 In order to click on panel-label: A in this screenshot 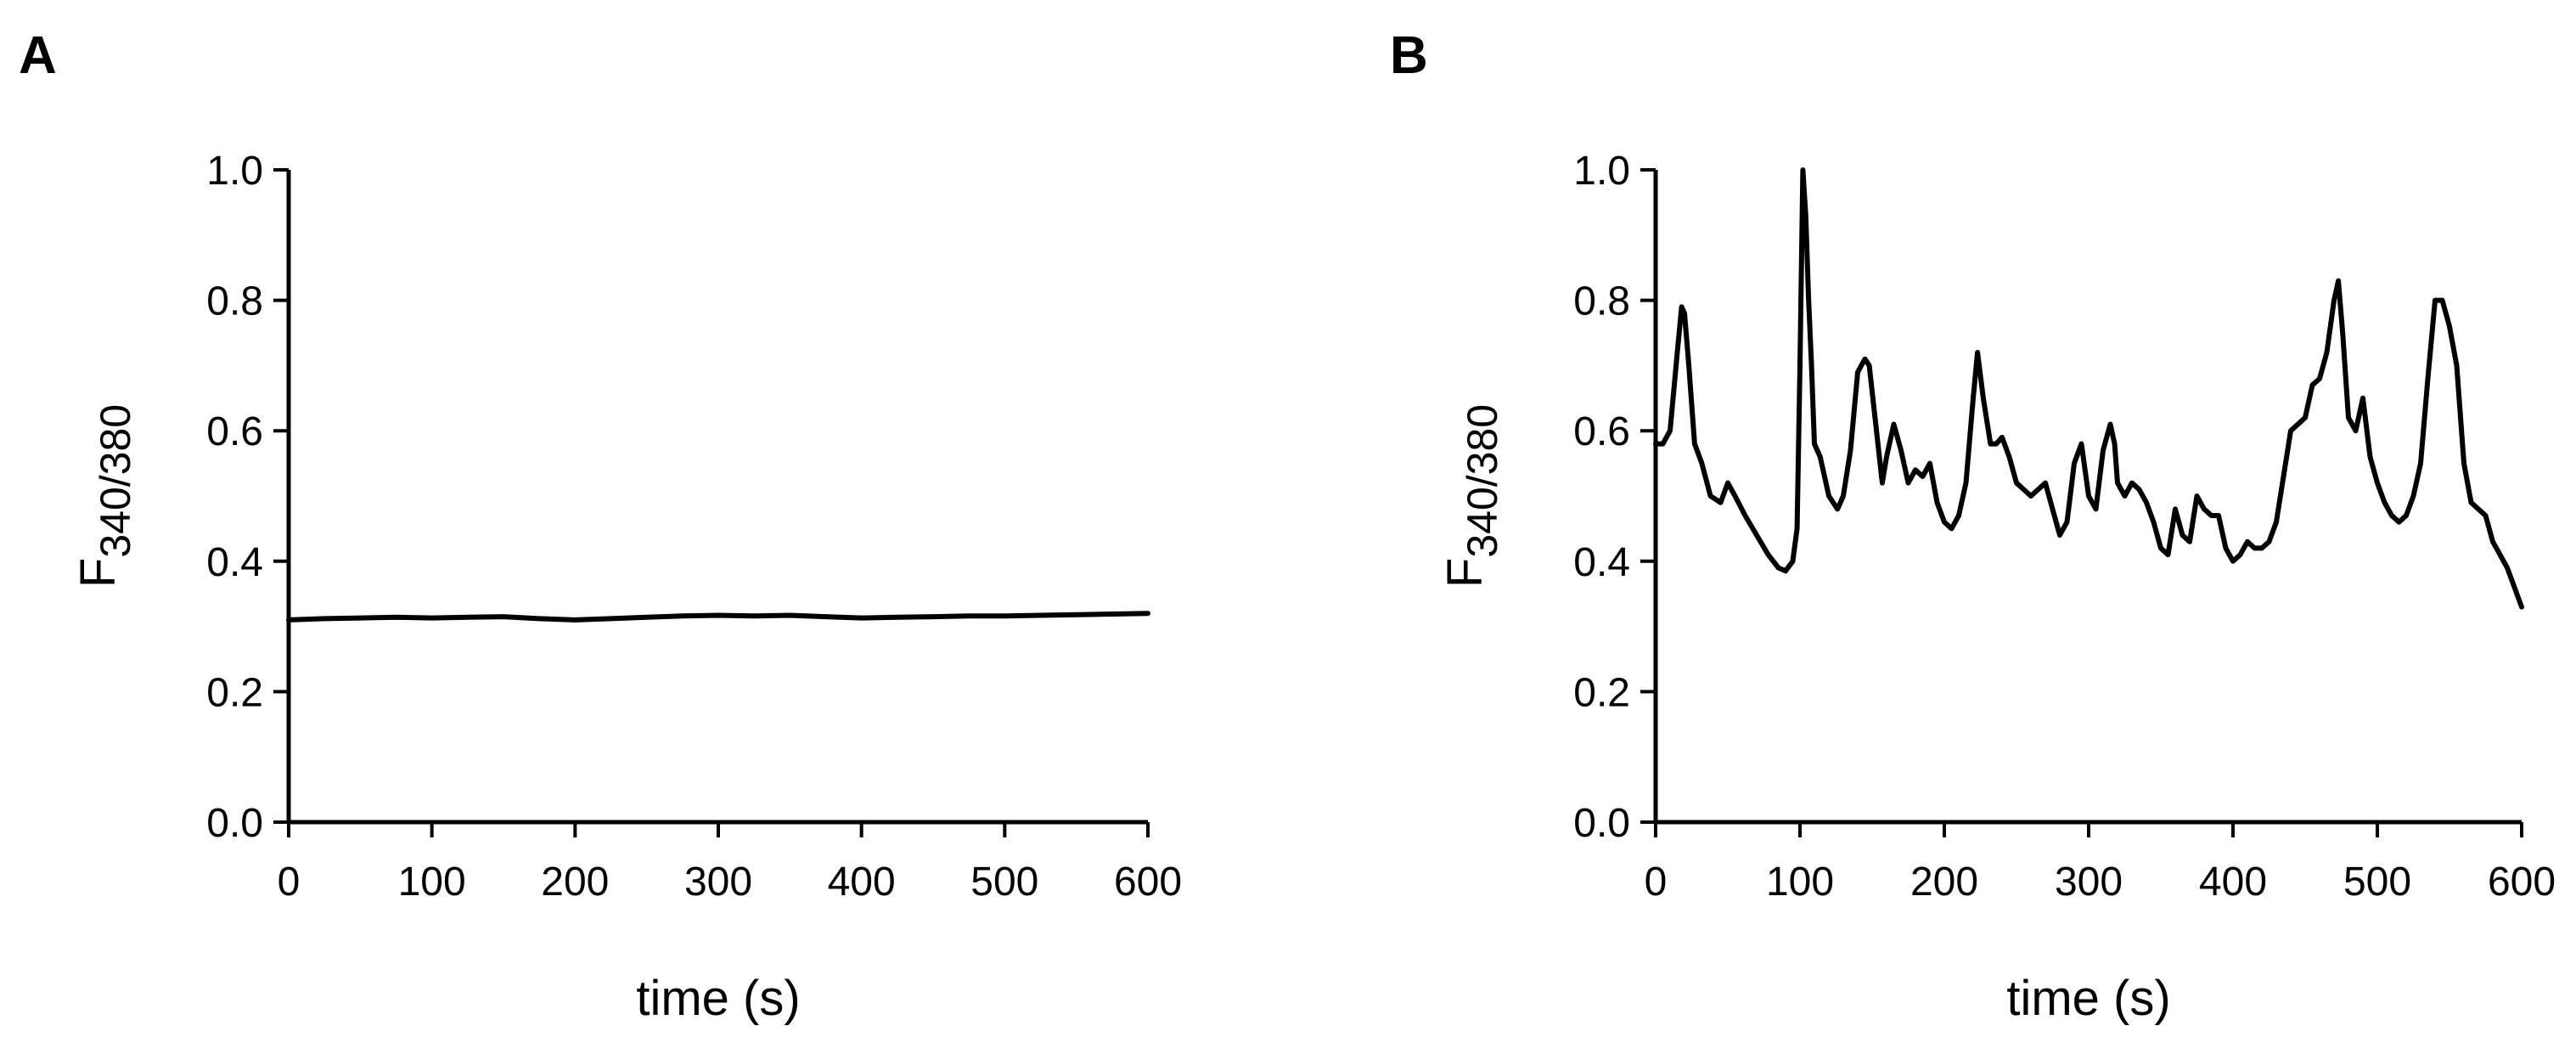, I will do `click(38, 55)`.